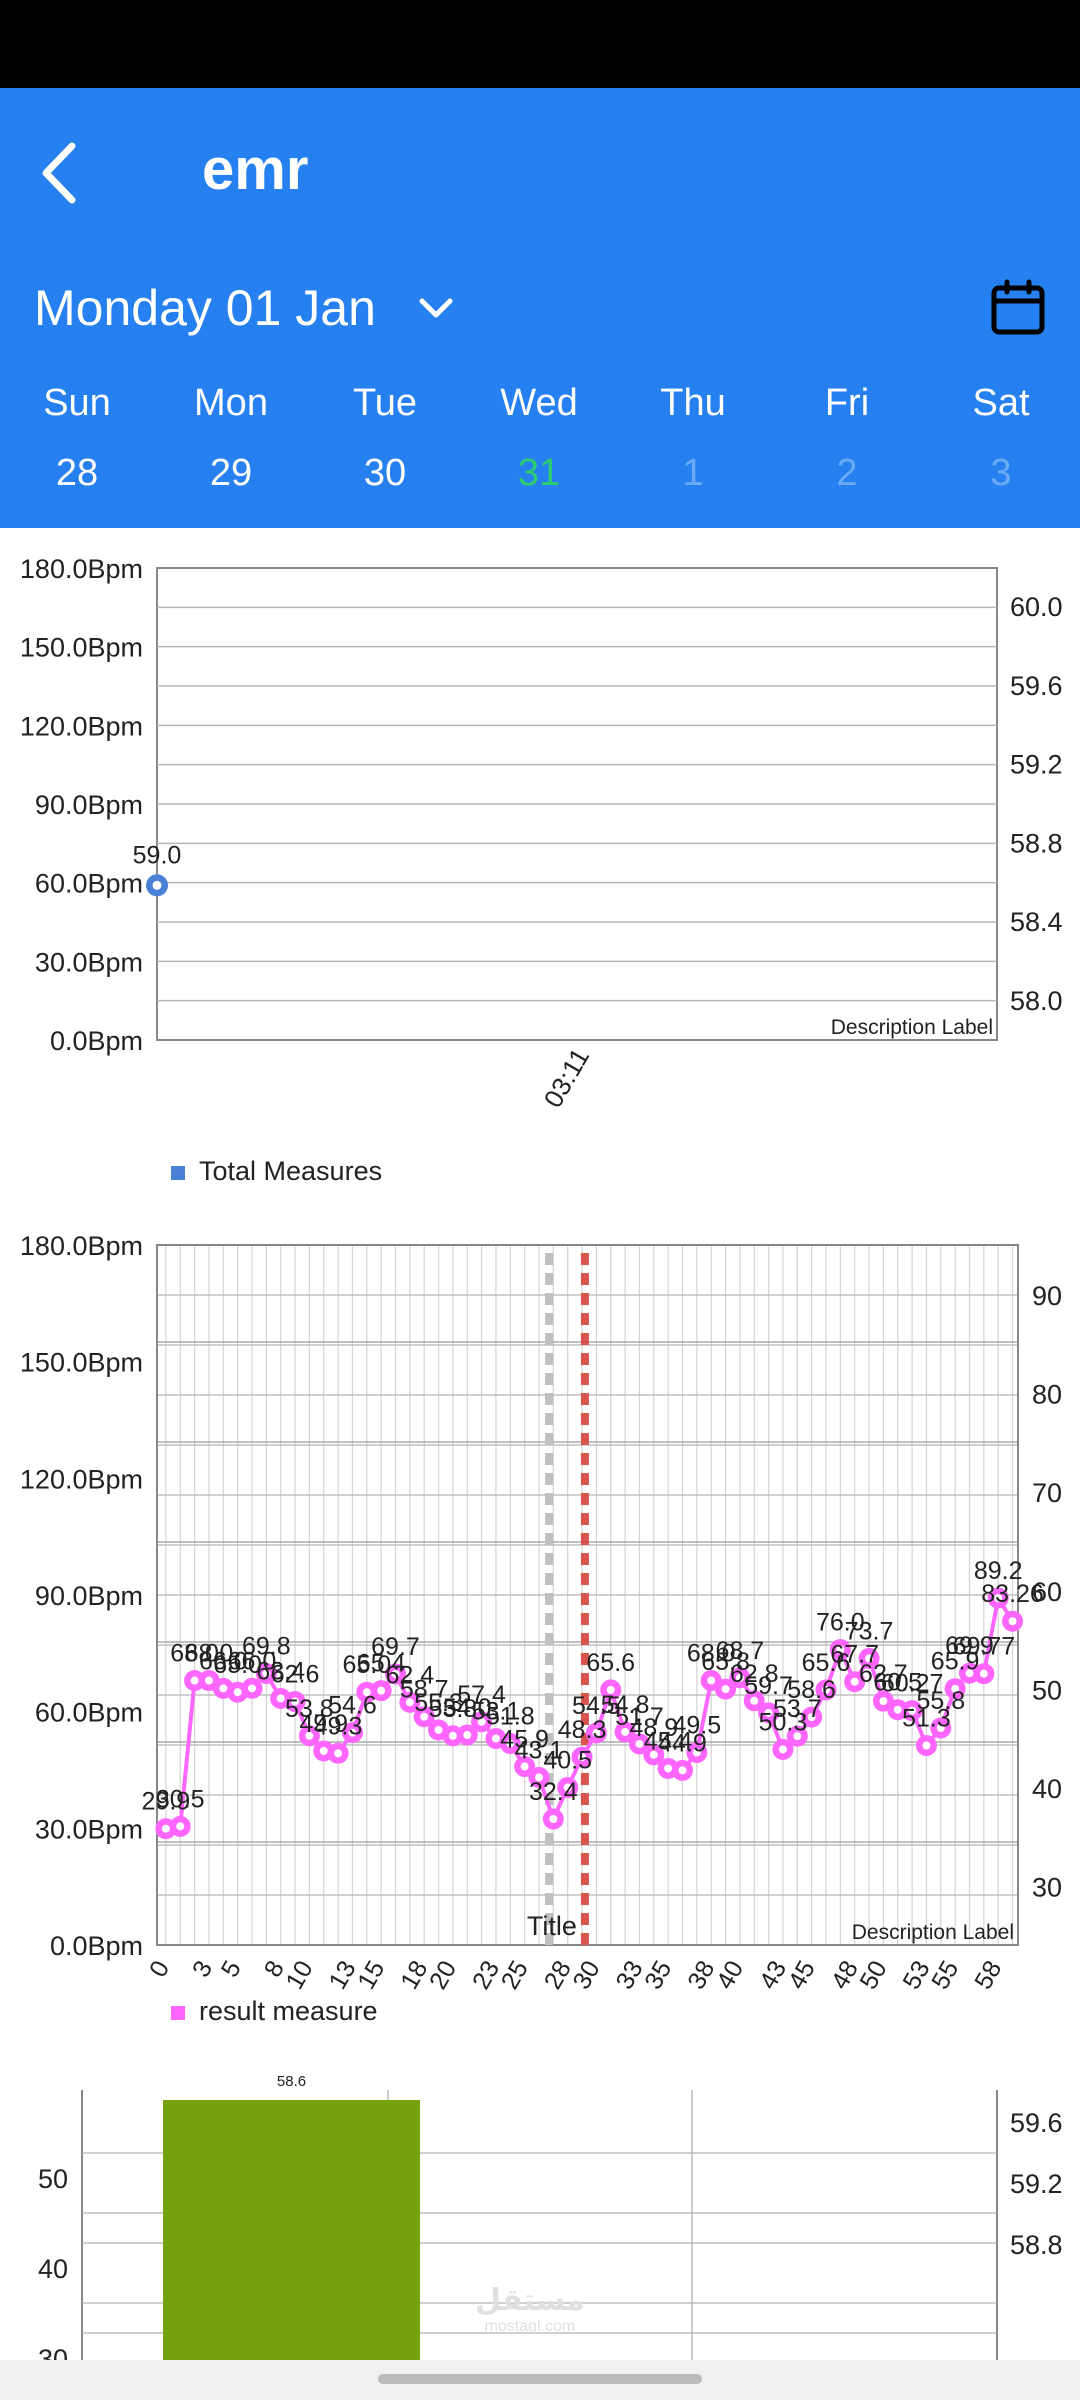 This screenshot has height=2400, width=1080. Describe the element at coordinates (933, 1932) in the screenshot. I see `description-label: Description Label` at that location.